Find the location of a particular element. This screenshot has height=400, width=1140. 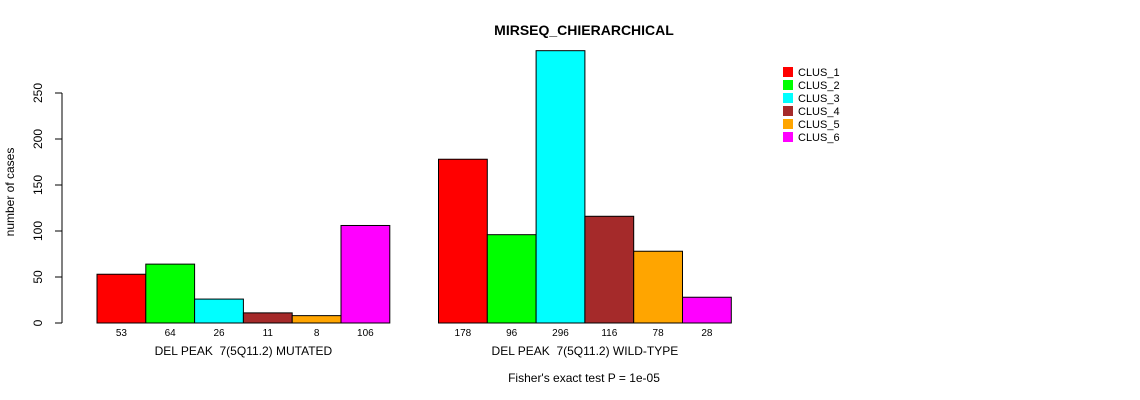

fisher-test-footnote: Fisher's exact test P = 1e-05 is located at coordinates (584, 378).